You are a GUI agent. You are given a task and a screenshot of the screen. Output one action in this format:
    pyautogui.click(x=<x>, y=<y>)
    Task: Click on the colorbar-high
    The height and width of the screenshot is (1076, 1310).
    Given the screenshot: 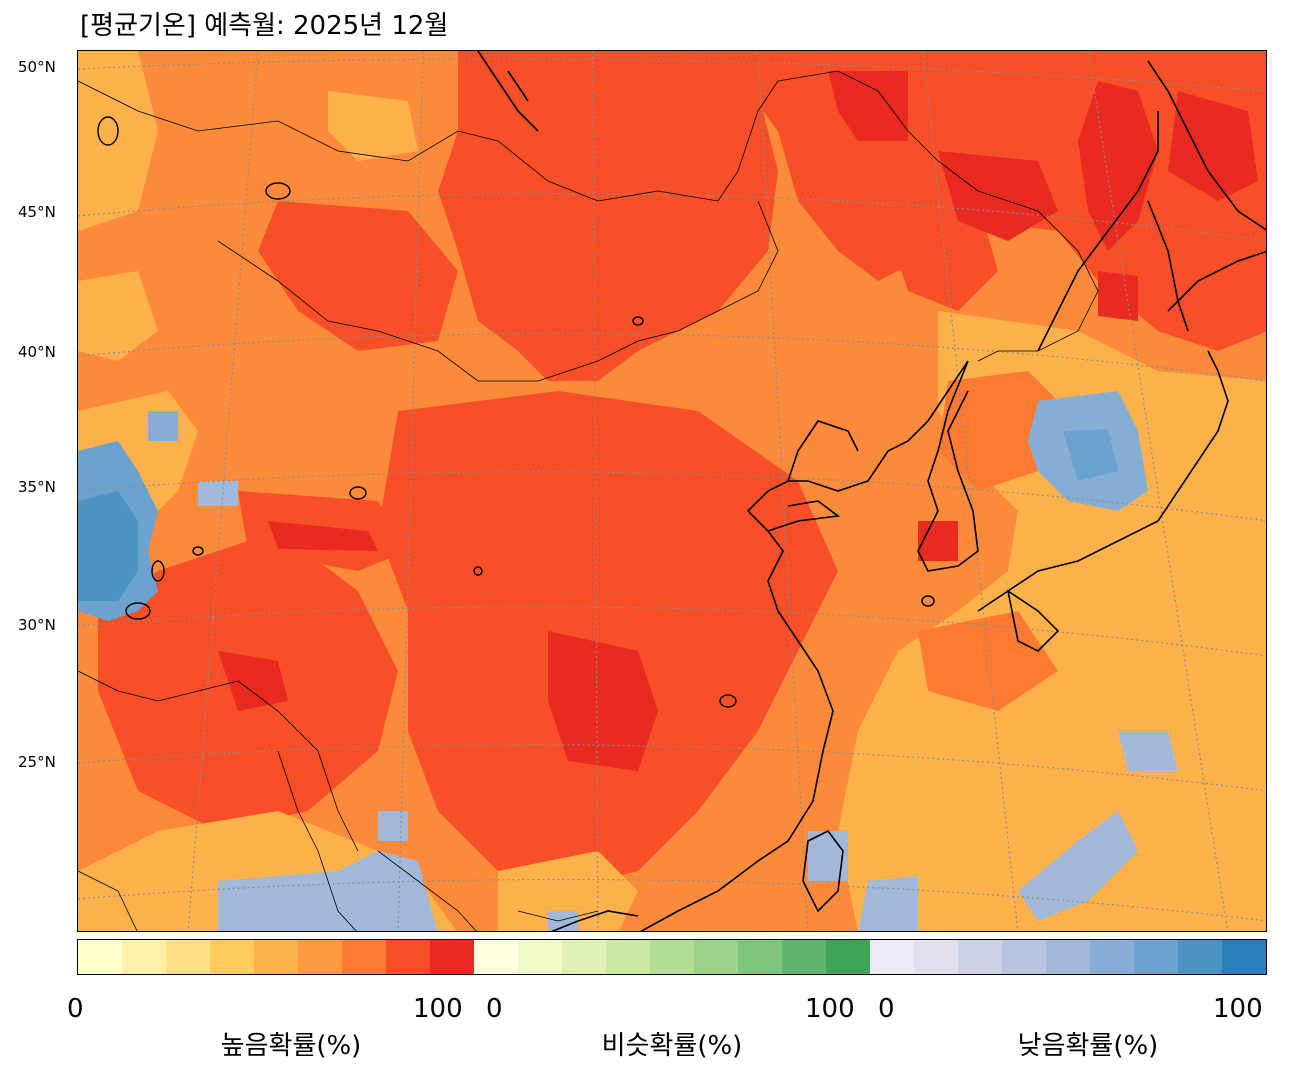 What is the action you would take?
    pyautogui.click(x=276, y=957)
    